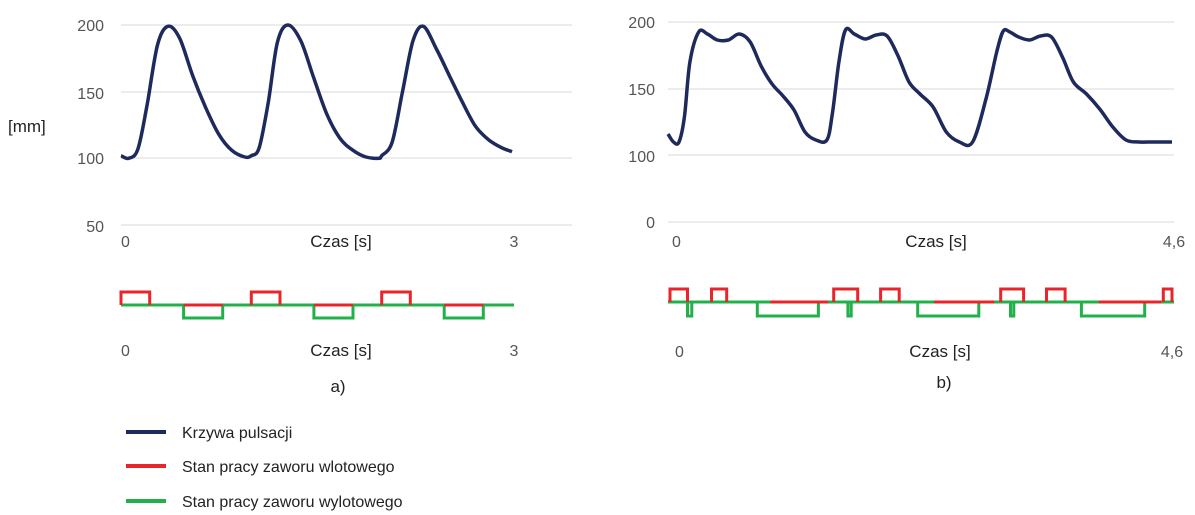 This screenshot has height=515, width=1195. I want to click on panel-b-xtick-46: 4,6, so click(1174, 242).